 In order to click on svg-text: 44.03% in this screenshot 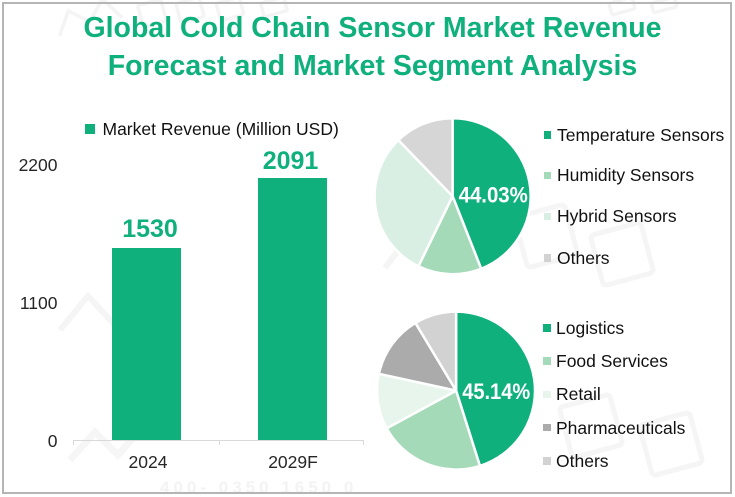, I will do `click(493, 195)`.